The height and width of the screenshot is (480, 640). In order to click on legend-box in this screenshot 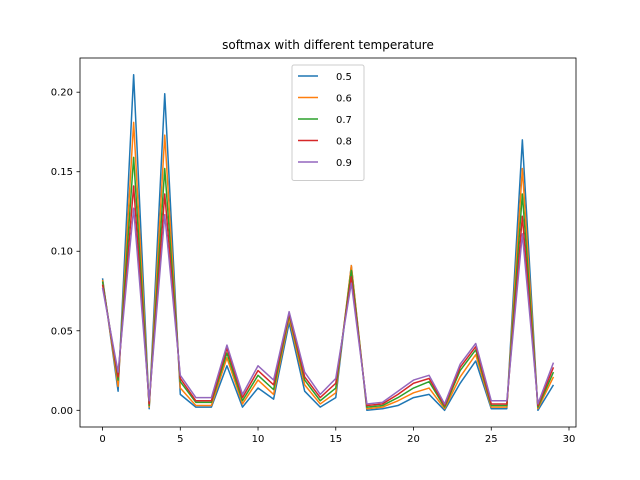, I will do `click(328, 122)`.